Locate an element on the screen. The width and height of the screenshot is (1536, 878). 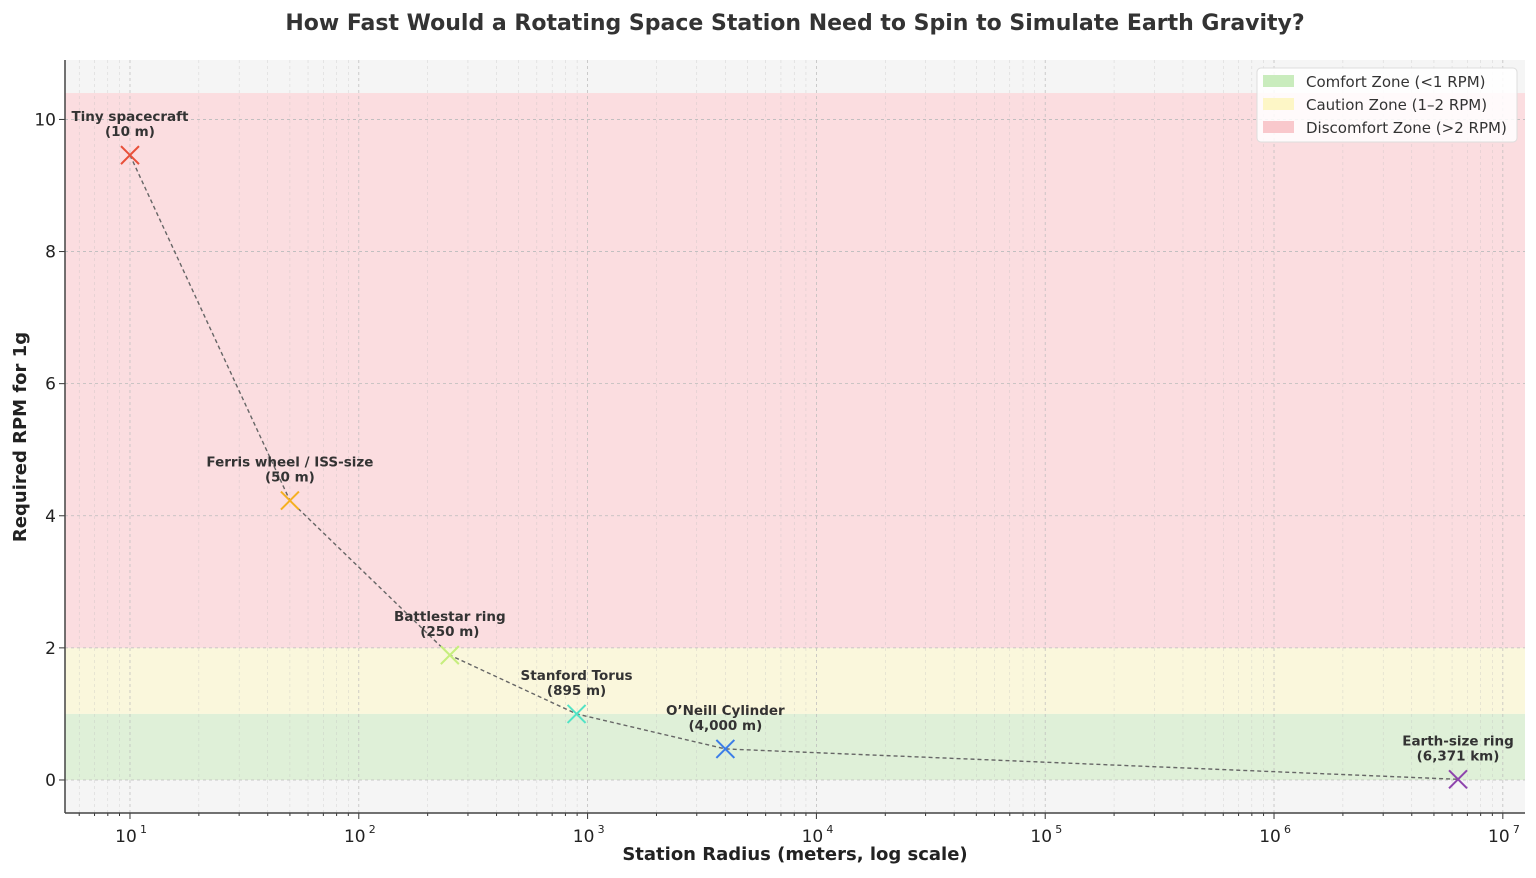
x-tick-exponent: 6 is located at coordinates (1287, 829).